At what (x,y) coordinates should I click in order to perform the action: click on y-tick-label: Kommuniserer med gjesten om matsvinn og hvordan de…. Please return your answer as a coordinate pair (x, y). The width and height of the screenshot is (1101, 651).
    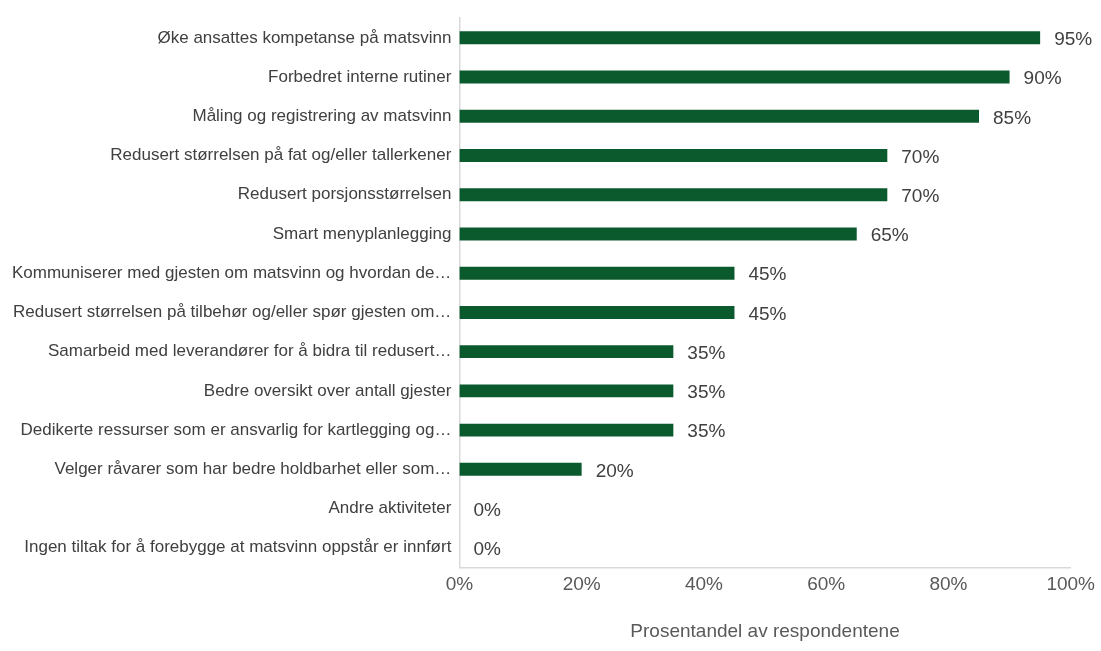
    Looking at the image, I should click on (231, 272).